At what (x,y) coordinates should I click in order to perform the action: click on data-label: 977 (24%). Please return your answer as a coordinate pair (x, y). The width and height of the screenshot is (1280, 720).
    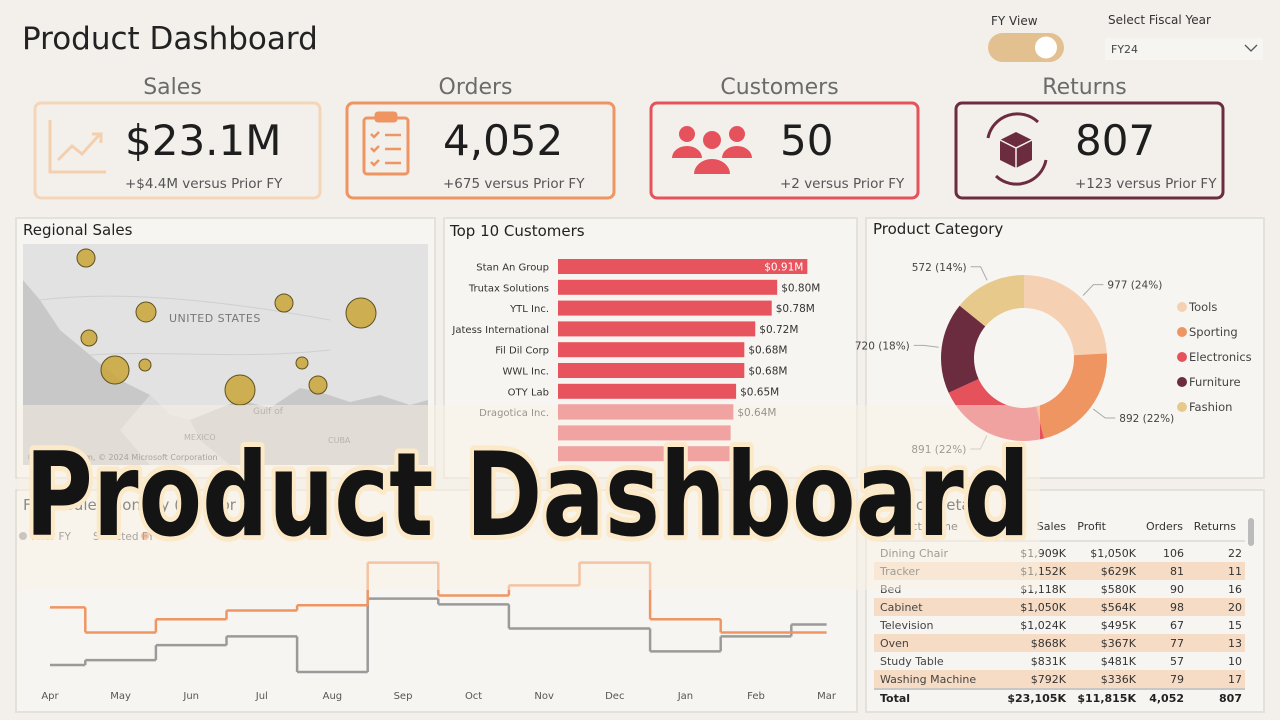
    Looking at the image, I should click on (1134, 286).